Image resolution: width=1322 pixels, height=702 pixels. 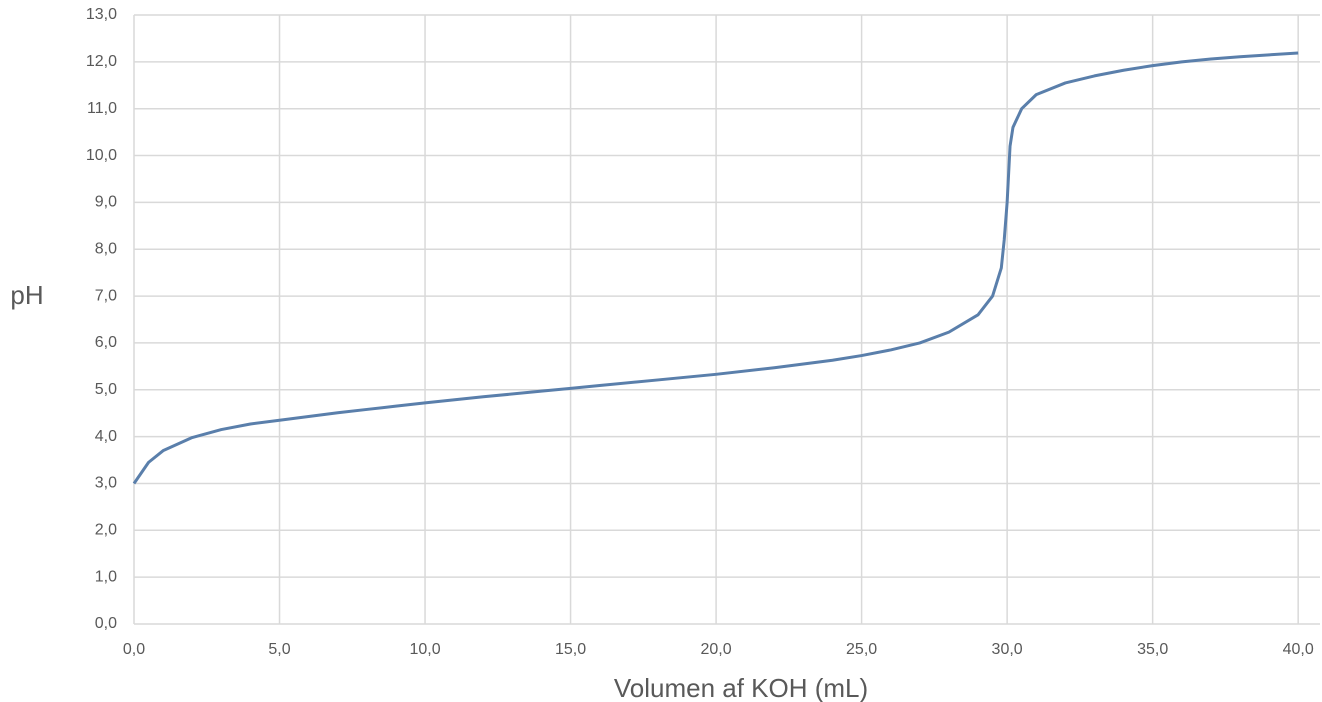 I want to click on y-tick-label: 11,0, so click(x=102, y=108).